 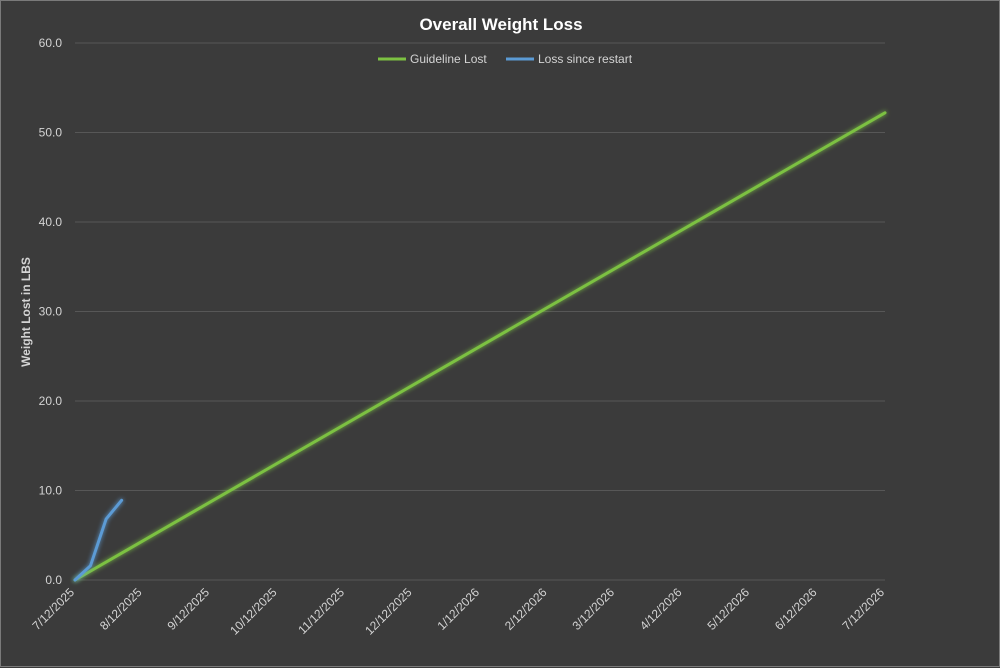 I want to click on y-tick-label: 30.0, so click(x=51, y=312).